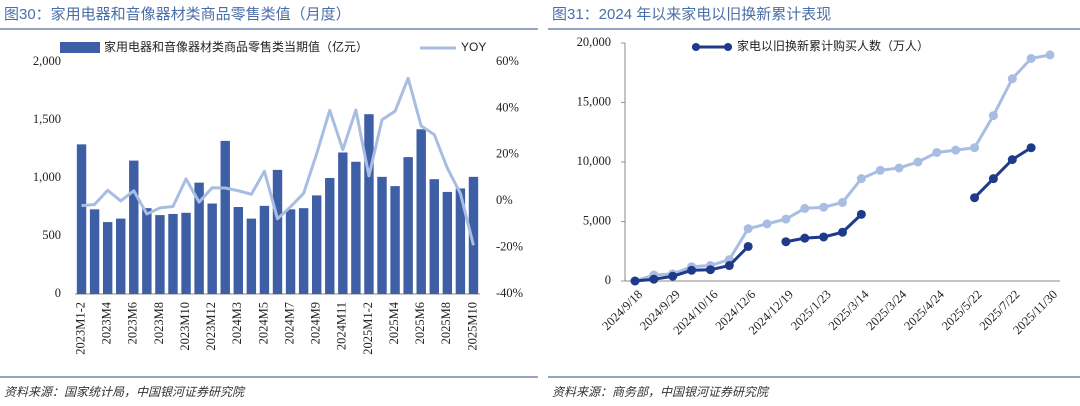 This screenshot has height=406, width=1080. What do you see at coordinates (594, 42) in the screenshot?
I see `y-tick-label: 20,000` at bounding box center [594, 42].